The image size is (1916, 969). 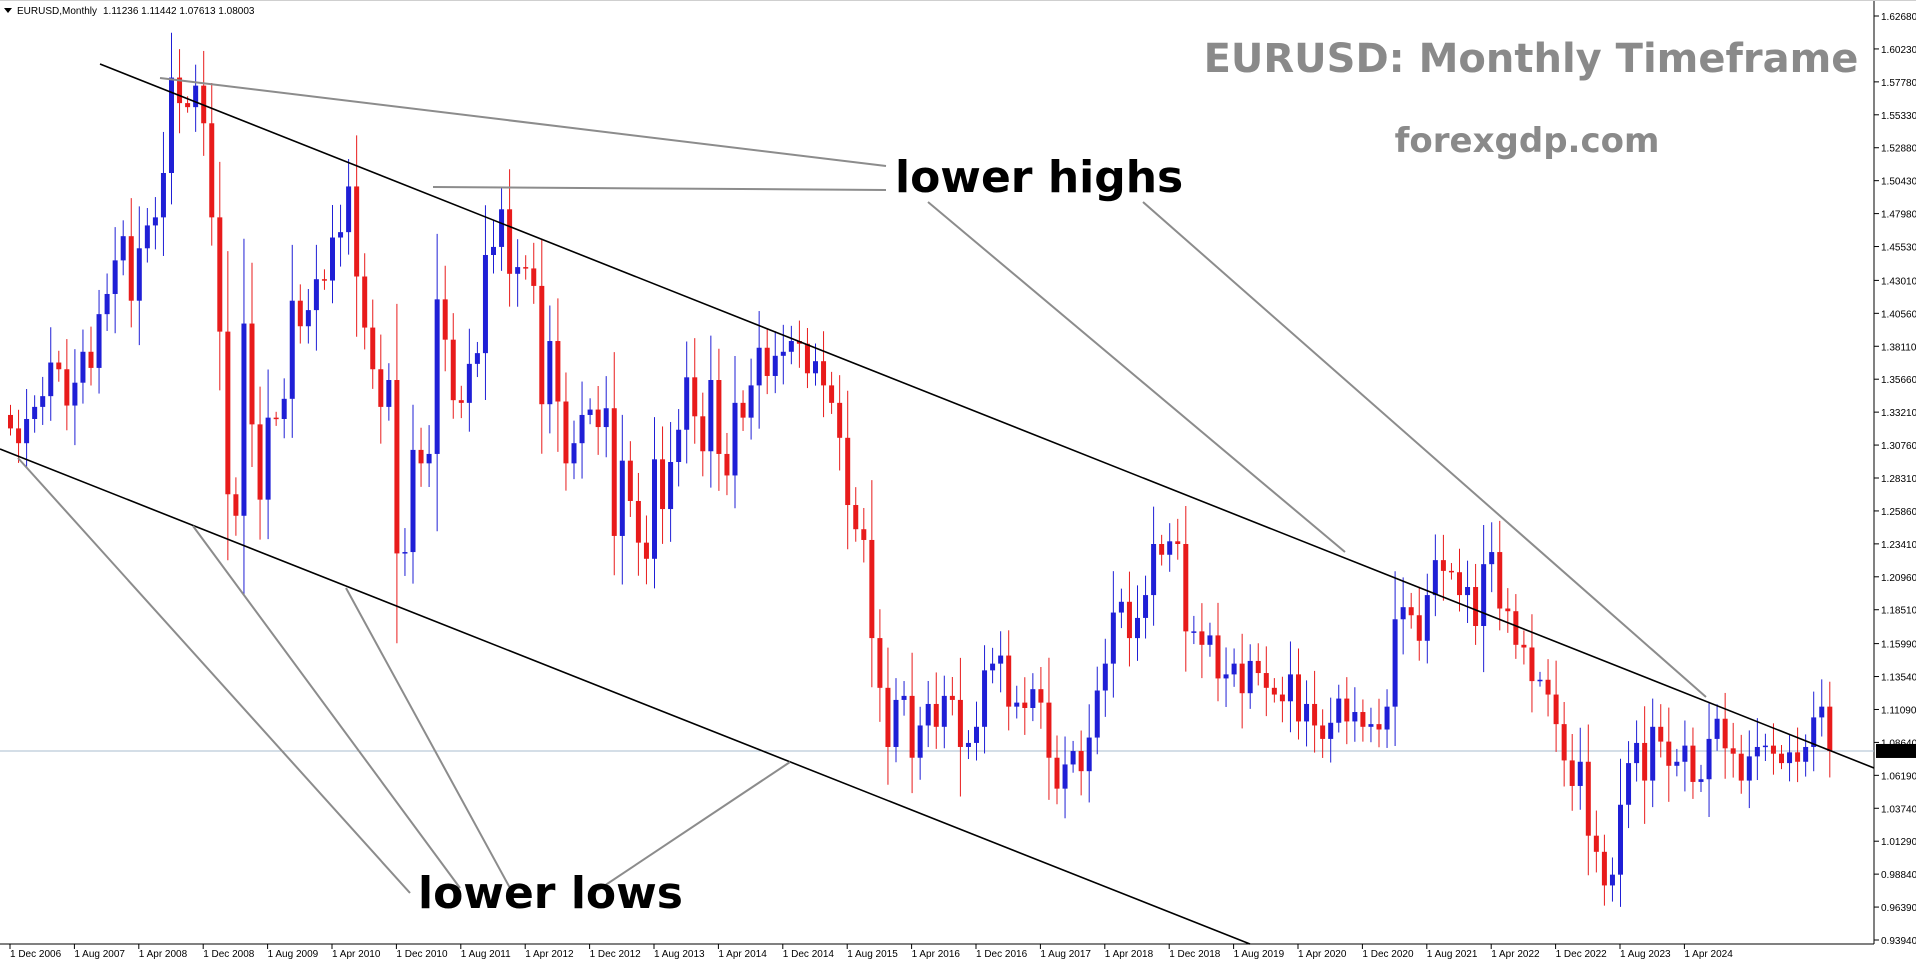 I want to click on price-tick-label: 1.06190, so click(x=1898, y=776).